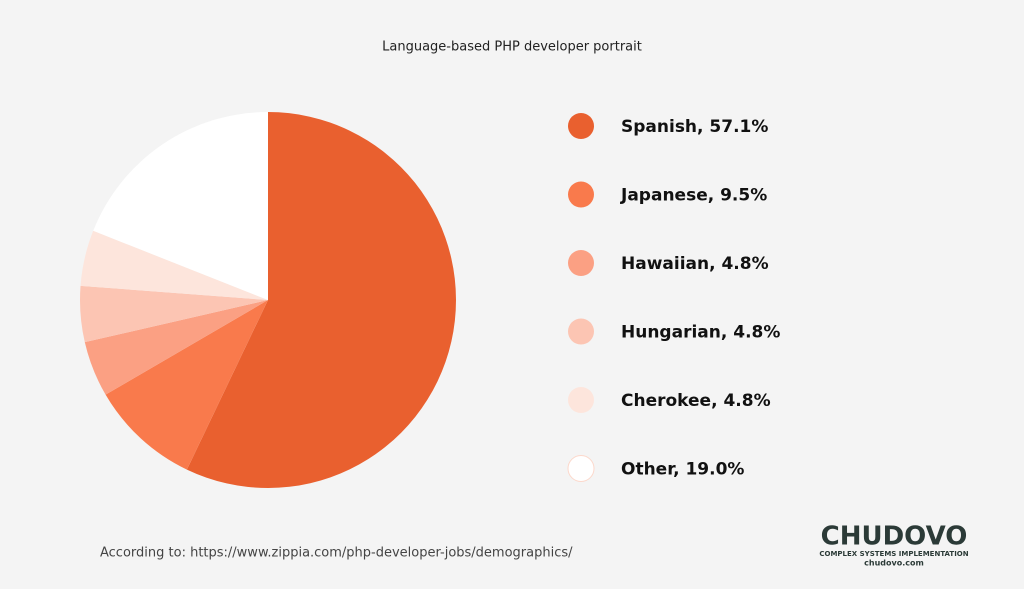  What do you see at coordinates (682, 470) in the screenshot?
I see `legend-label: Other, 19.0%` at bounding box center [682, 470].